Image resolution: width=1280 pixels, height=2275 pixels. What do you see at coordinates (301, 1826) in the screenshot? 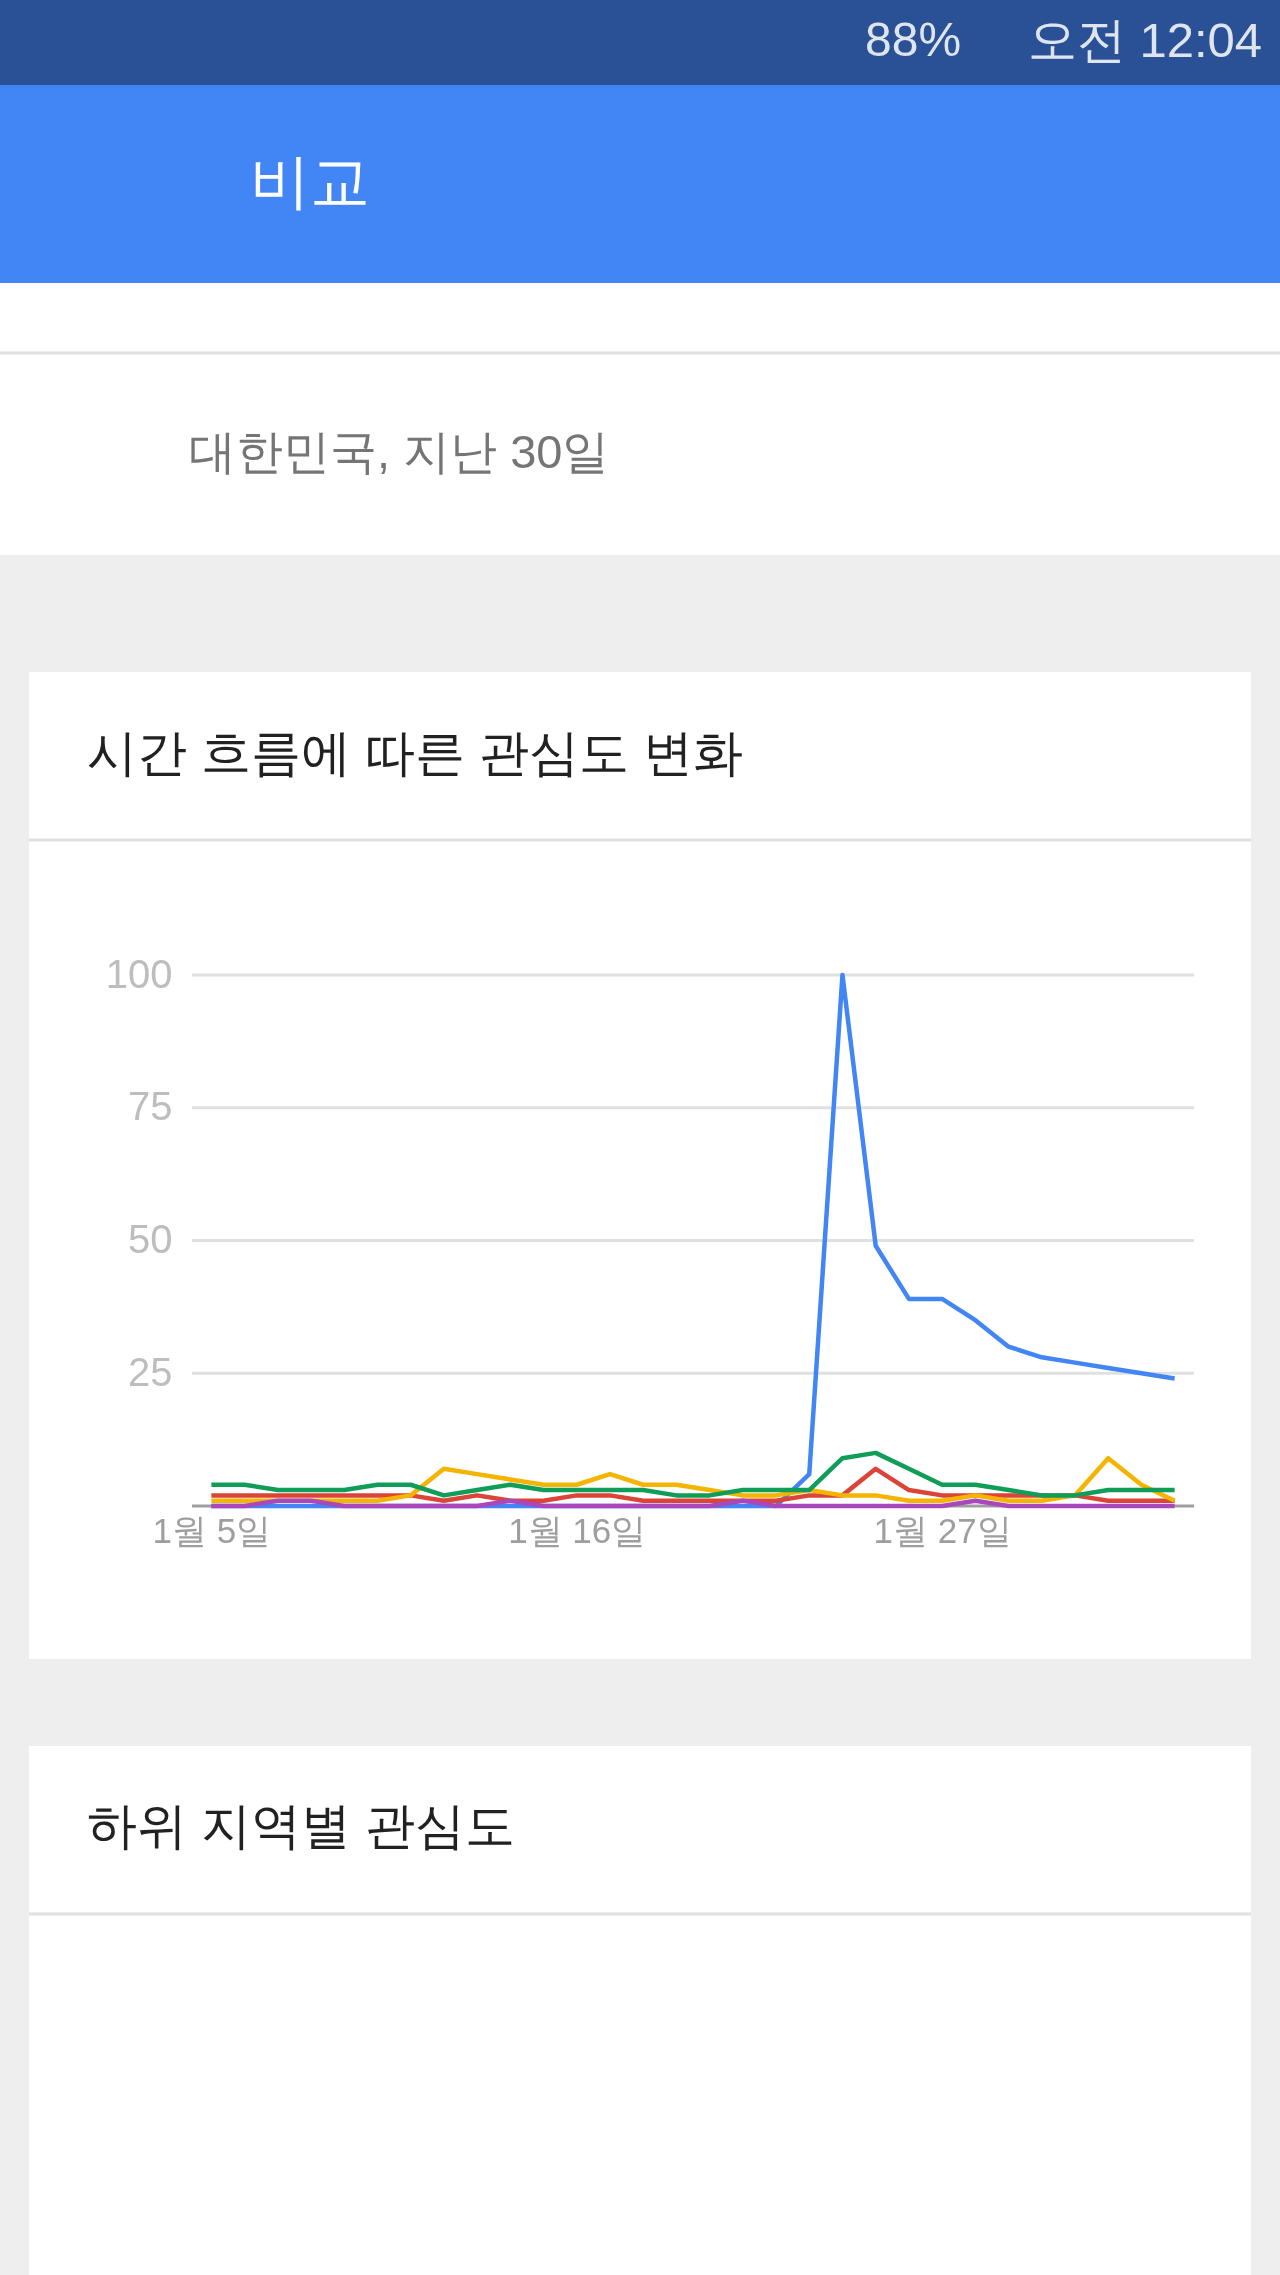
I see `text: 하위 지역별 관심도` at bounding box center [301, 1826].